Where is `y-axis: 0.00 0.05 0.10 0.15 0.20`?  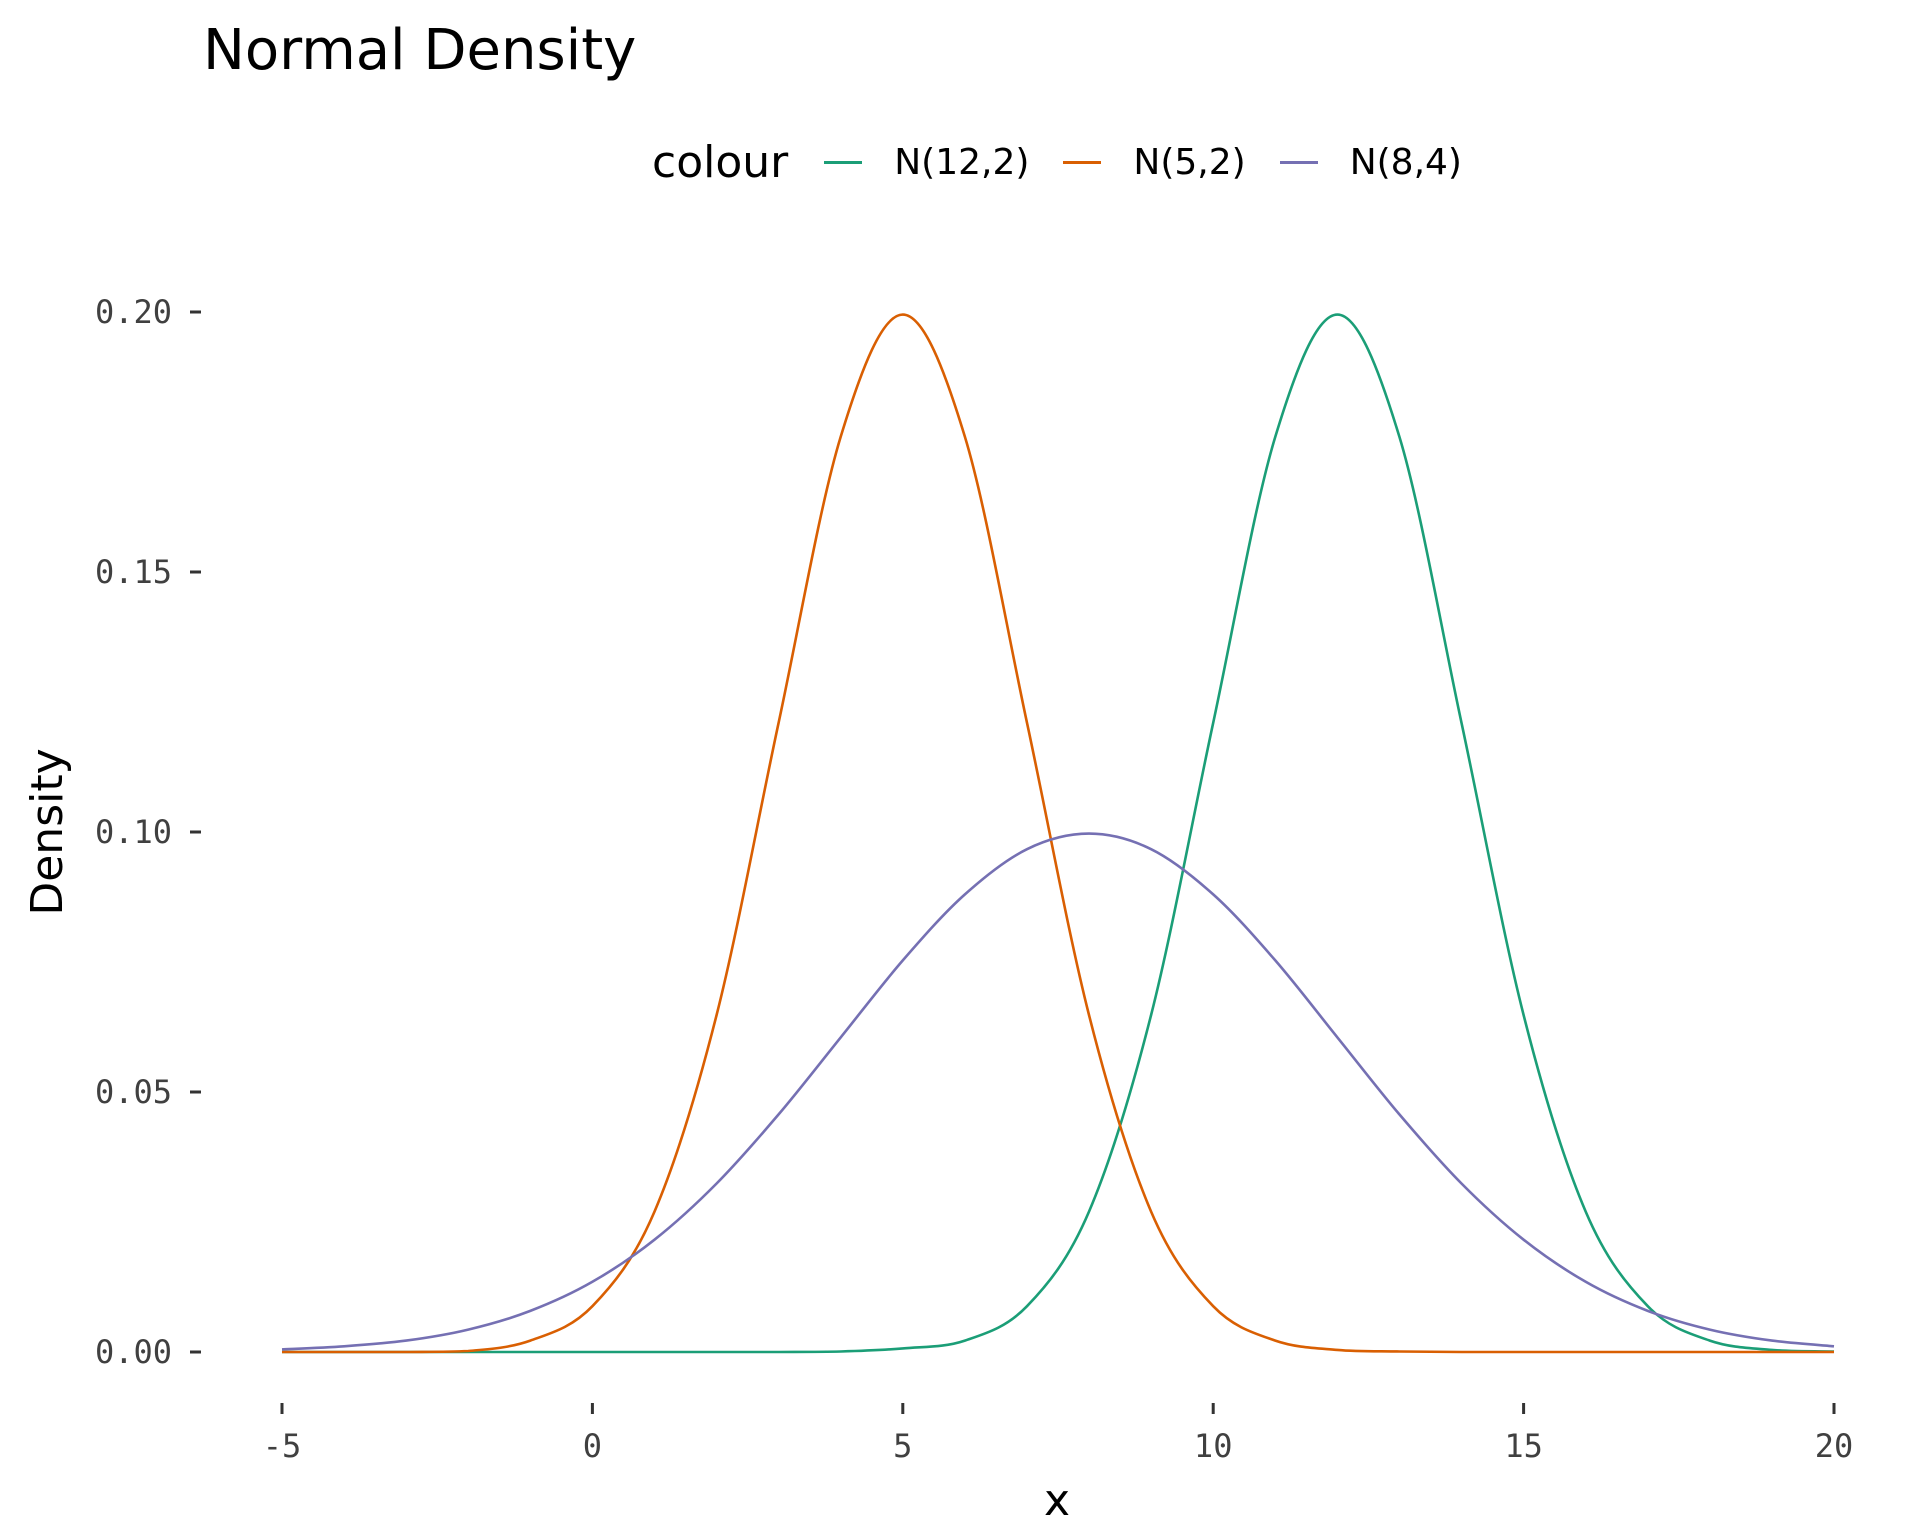 y-axis: 0.00 0.05 0.10 0.15 0.20 is located at coordinates (148, 832).